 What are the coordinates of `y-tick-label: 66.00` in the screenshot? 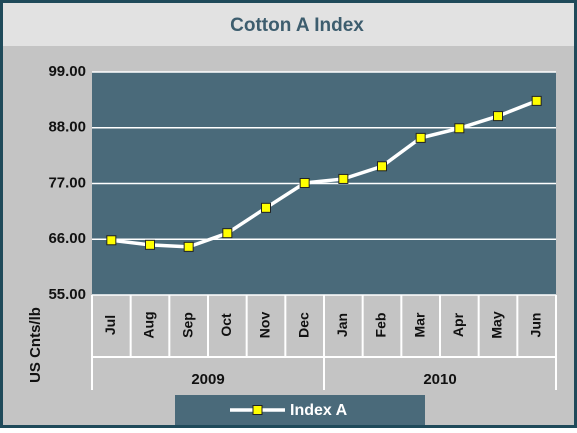 It's located at (67, 238).